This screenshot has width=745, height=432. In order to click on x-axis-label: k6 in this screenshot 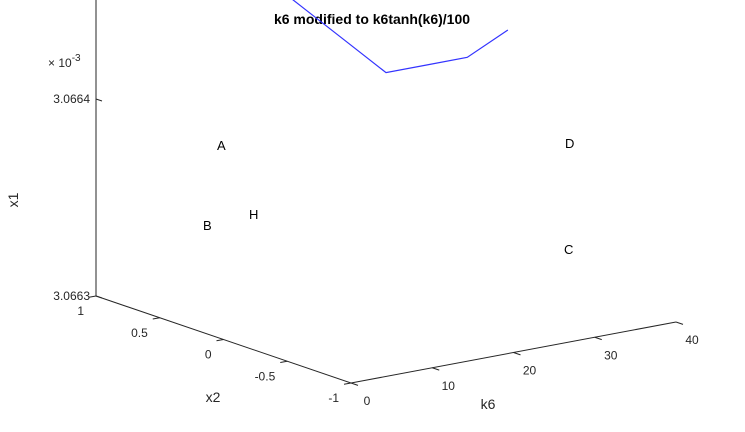, I will do `click(488, 404)`.